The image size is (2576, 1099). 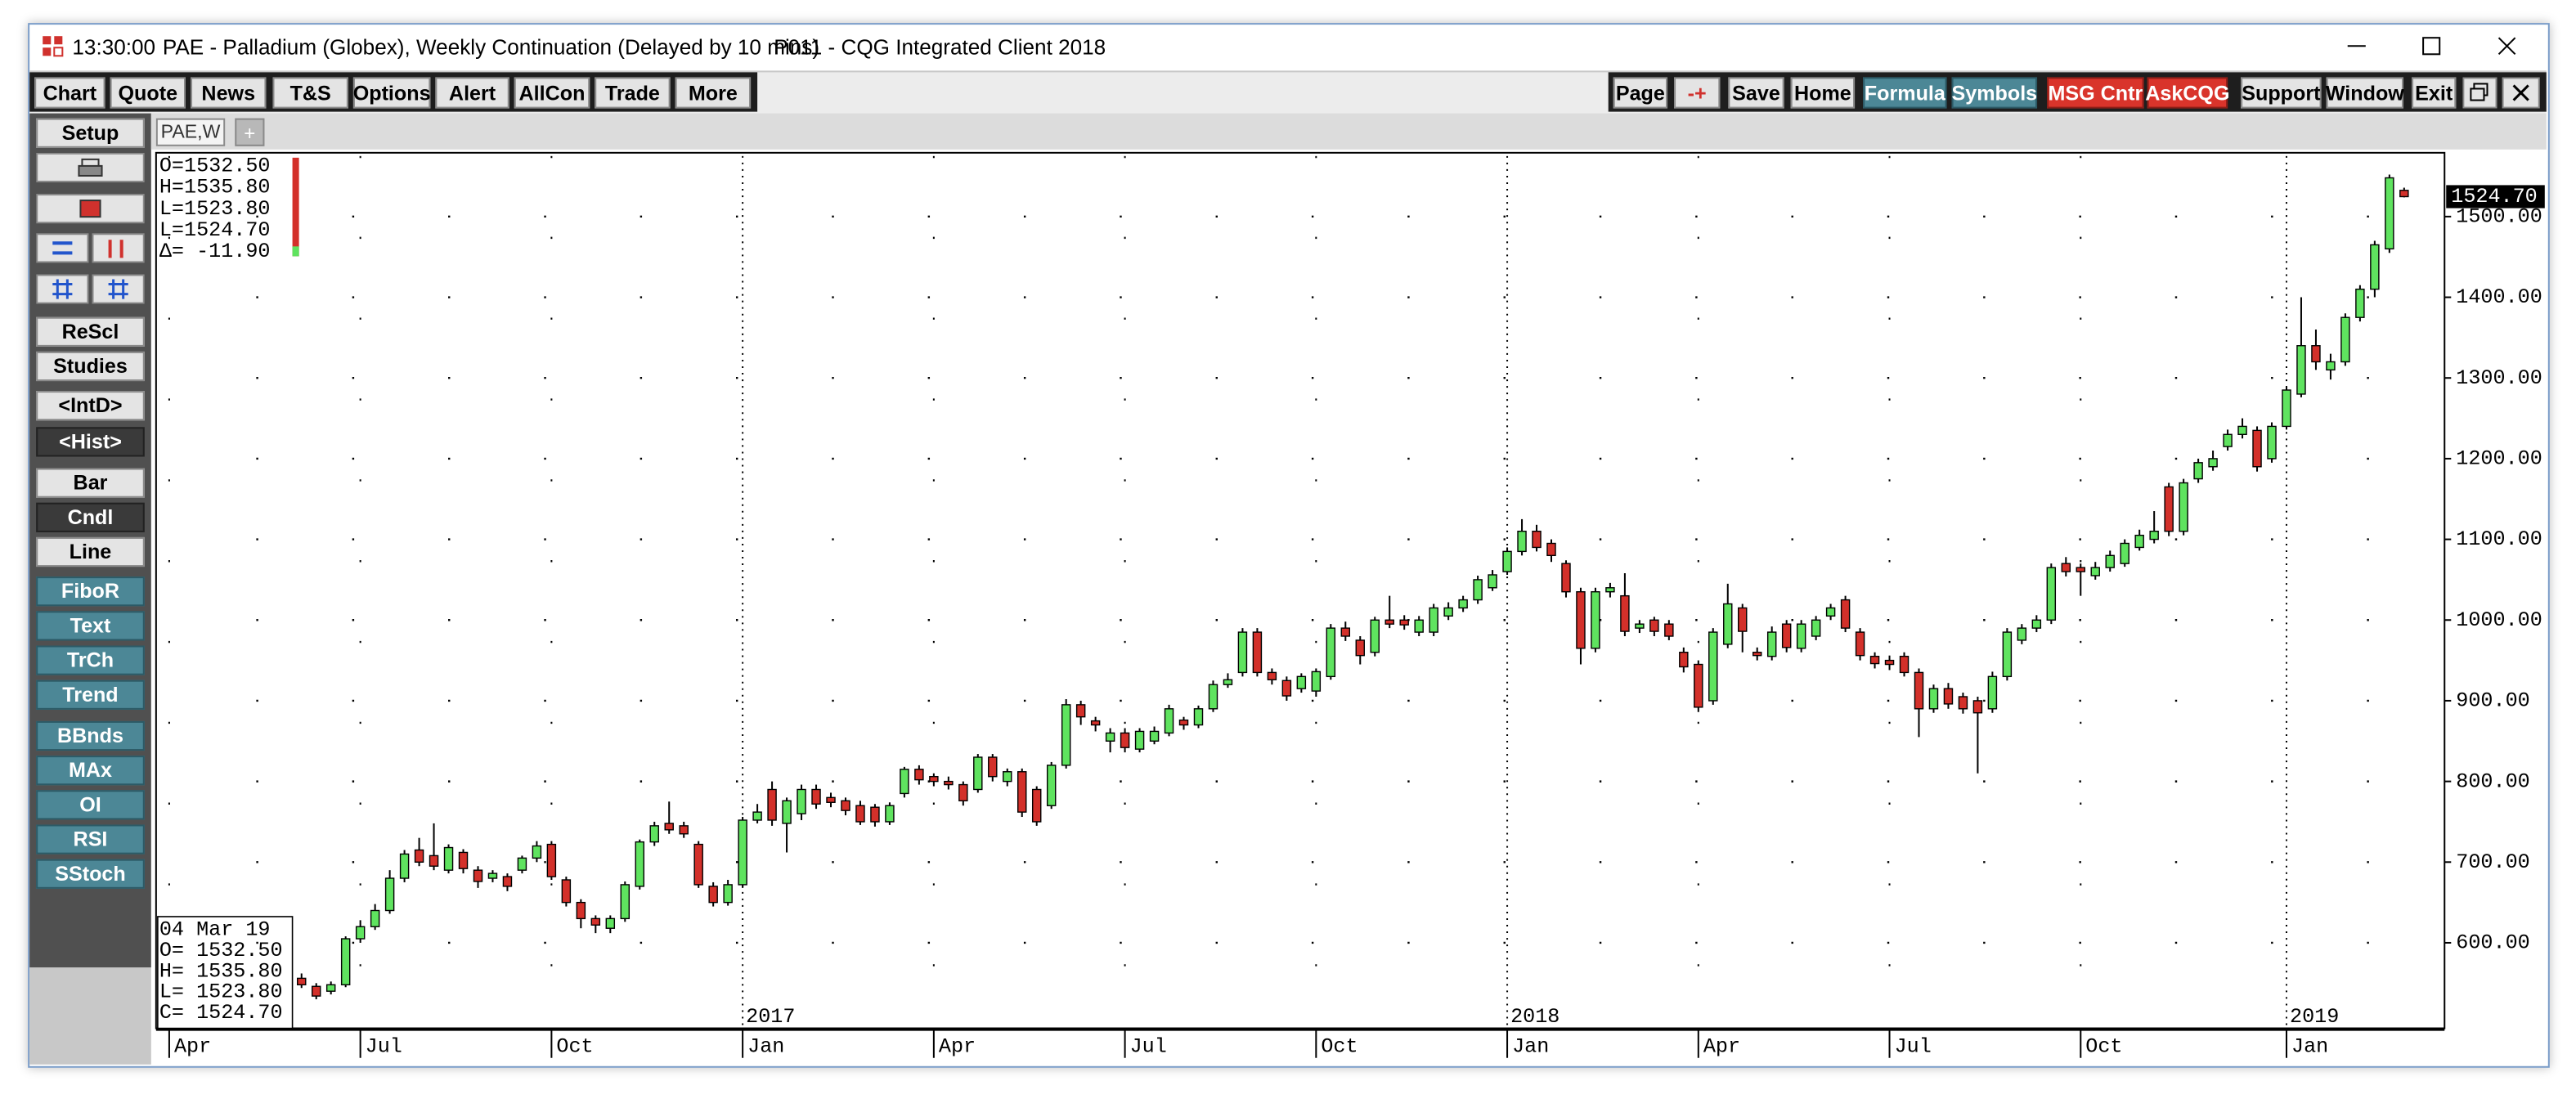 What do you see at coordinates (2096, 93) in the screenshot?
I see `toolbar-button: MSG Cntr` at bounding box center [2096, 93].